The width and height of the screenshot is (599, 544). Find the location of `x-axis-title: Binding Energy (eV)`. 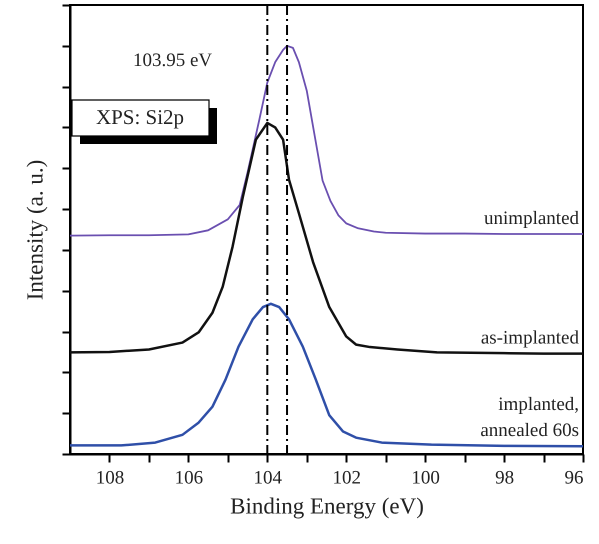

x-axis-title: Binding Energy (eV) is located at coordinates (327, 506).